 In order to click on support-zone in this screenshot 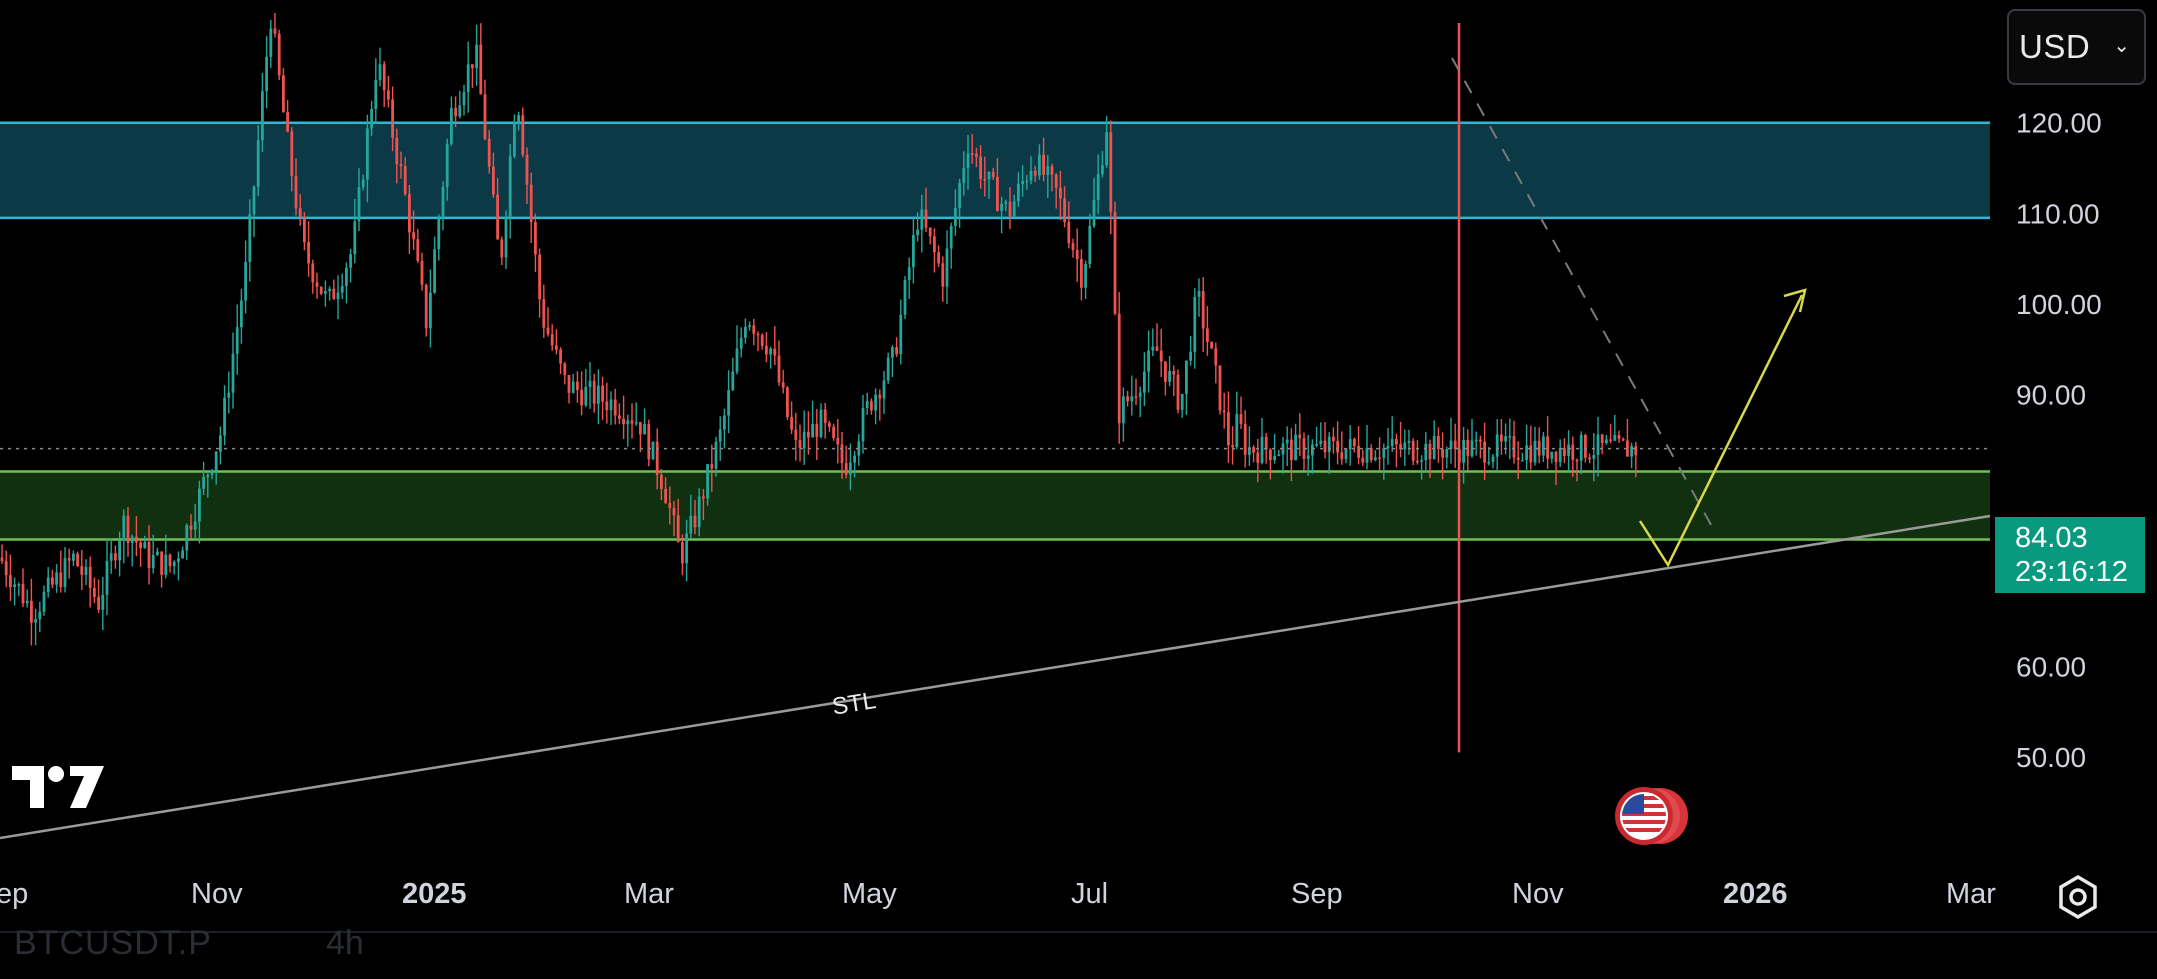, I will do `click(995, 505)`.